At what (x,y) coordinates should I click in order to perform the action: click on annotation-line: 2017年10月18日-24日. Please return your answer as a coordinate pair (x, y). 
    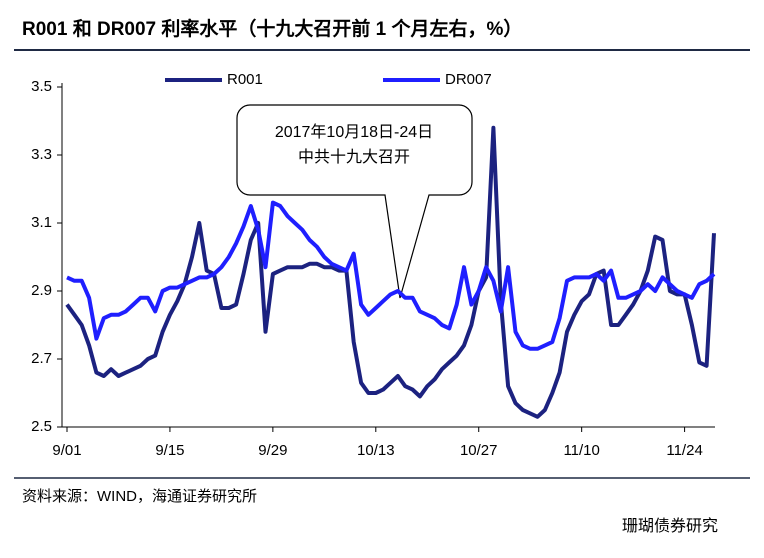
    Looking at the image, I should click on (354, 132).